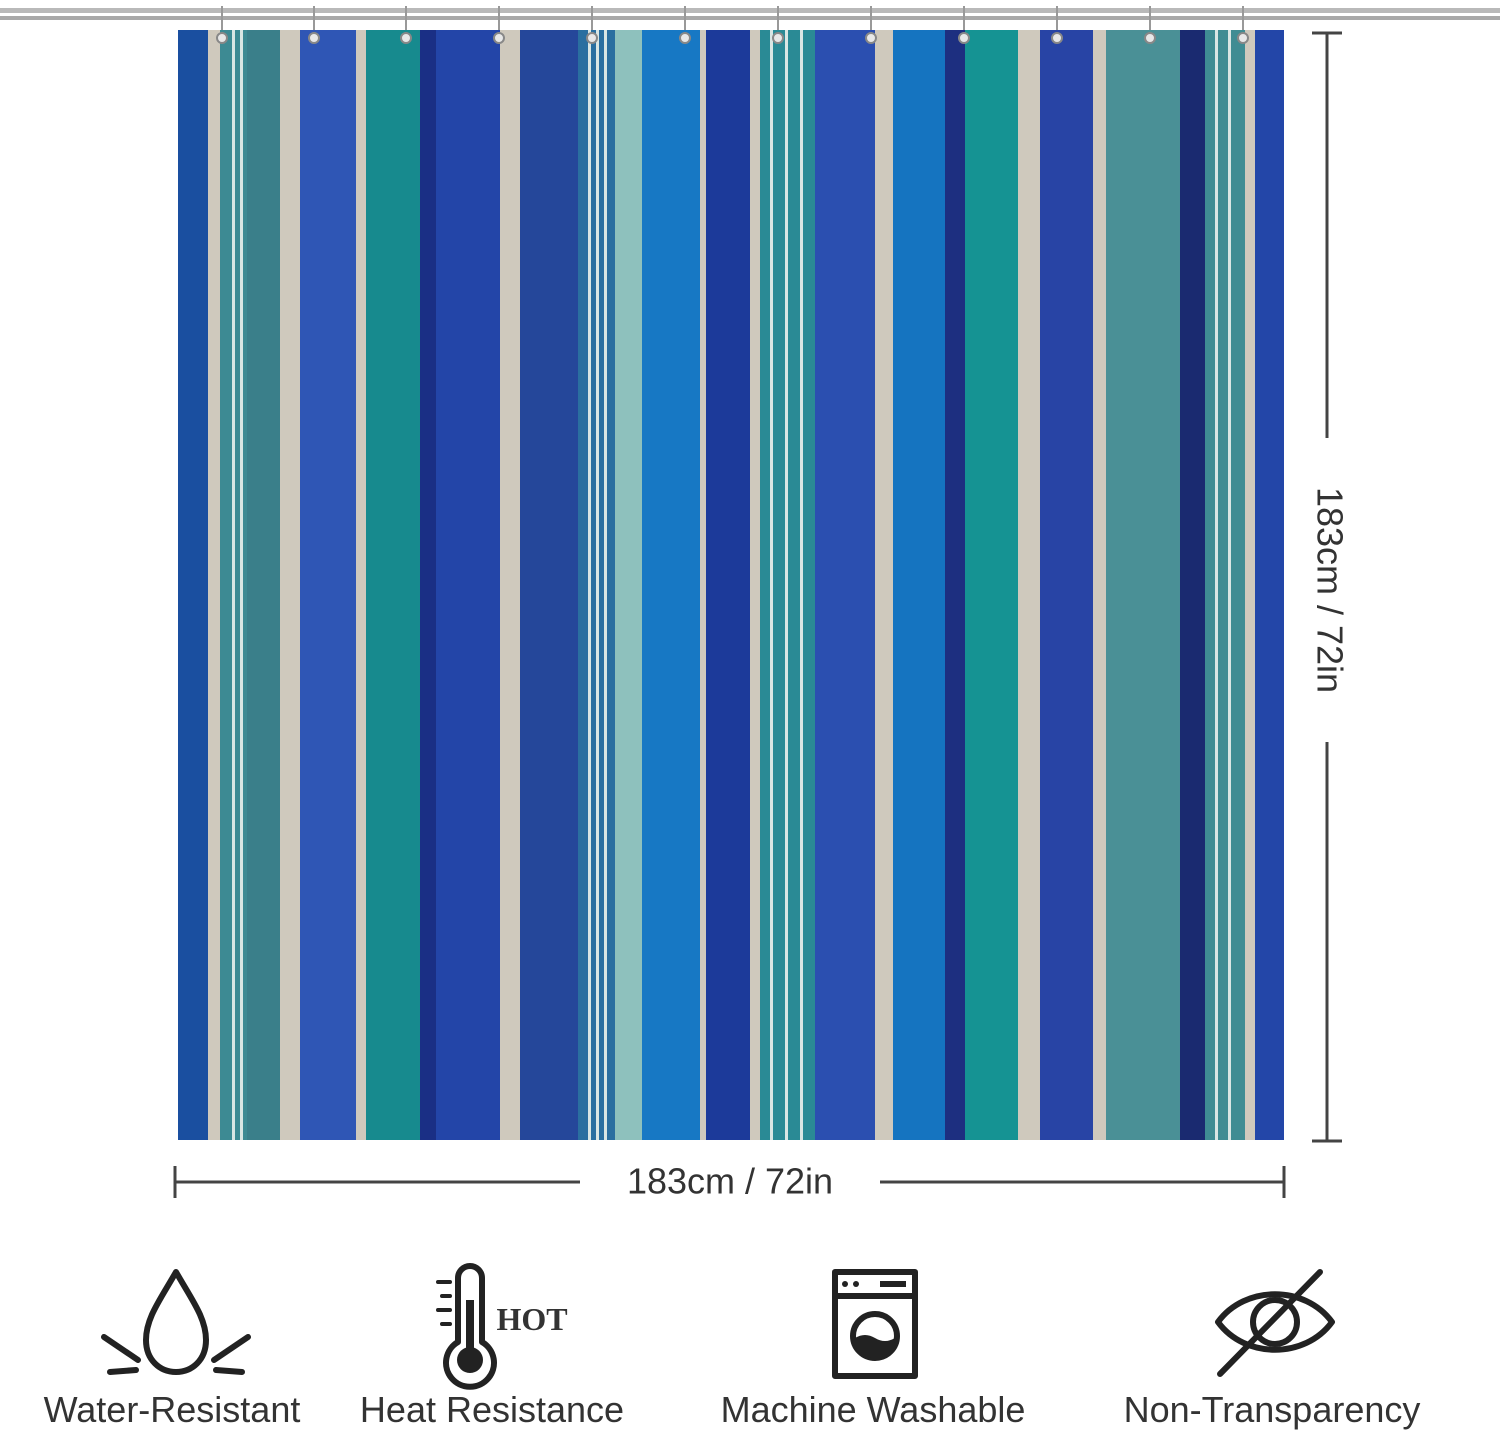 The height and width of the screenshot is (1435, 1500). What do you see at coordinates (492, 1409) in the screenshot?
I see `feature-label: Heat Resistance` at bounding box center [492, 1409].